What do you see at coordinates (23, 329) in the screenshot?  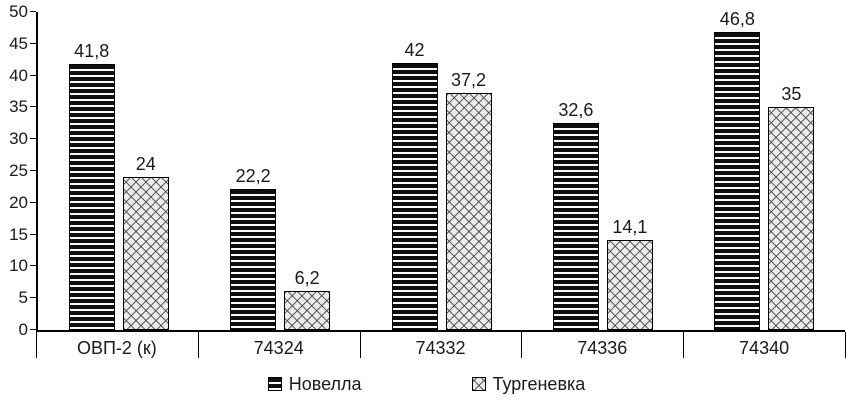 I see `y-tick-label: 0` at bounding box center [23, 329].